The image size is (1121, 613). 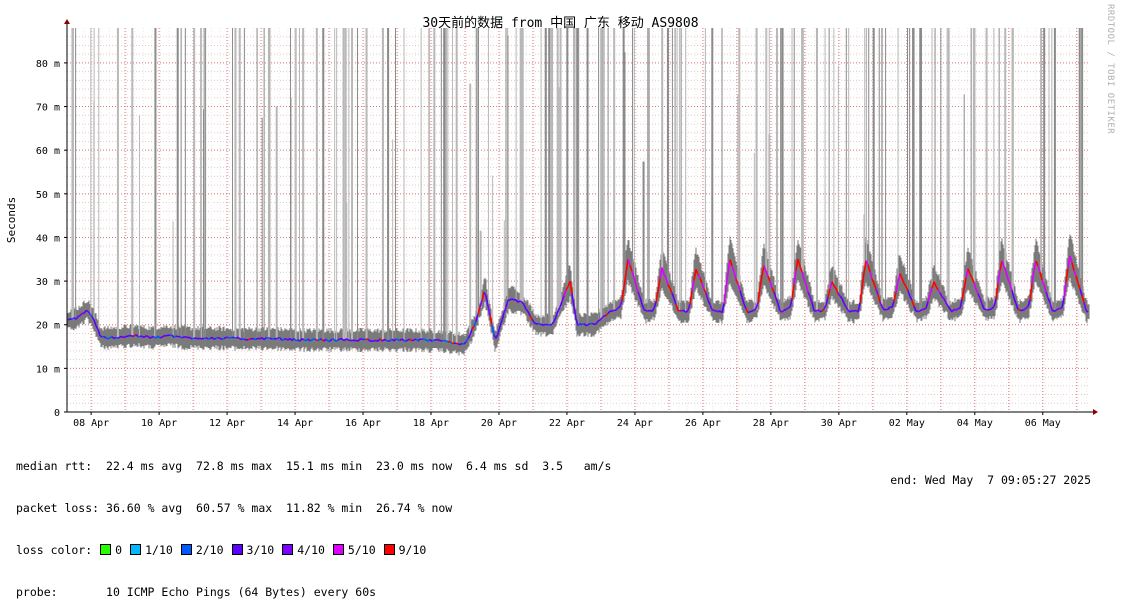 What do you see at coordinates (91, 423) in the screenshot?
I see `x-tick-label: 08 Apr` at bounding box center [91, 423].